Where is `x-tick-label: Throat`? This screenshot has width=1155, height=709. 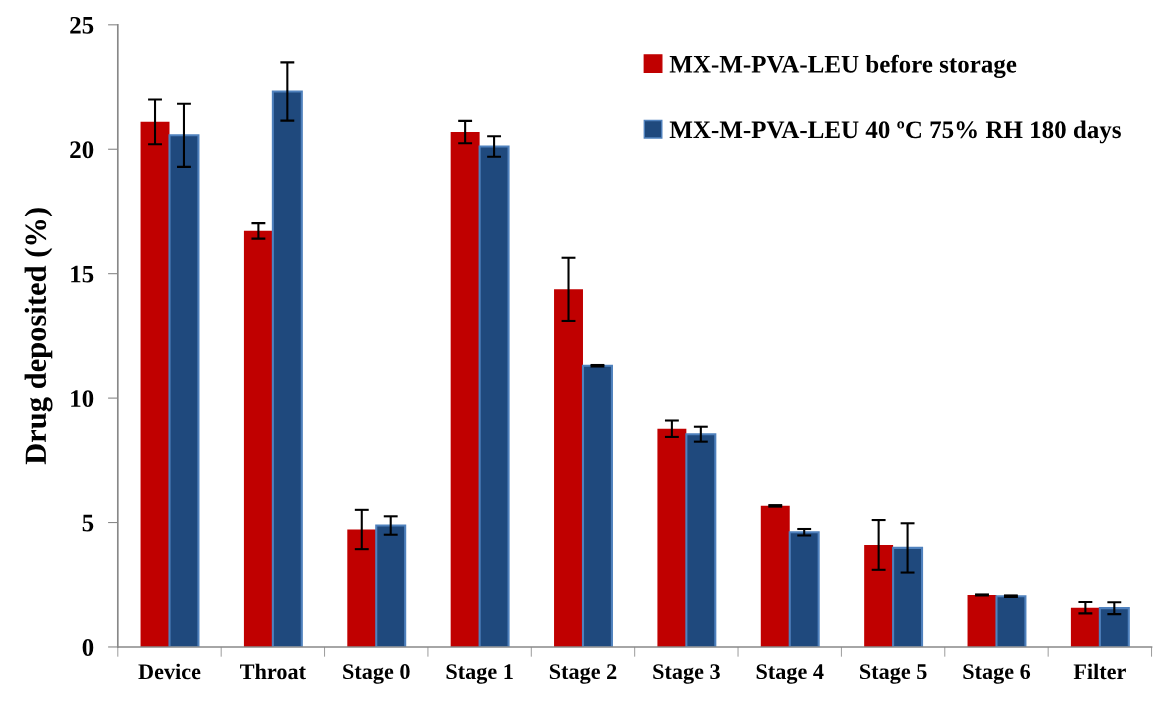
x-tick-label: Throat is located at coordinates (273, 671).